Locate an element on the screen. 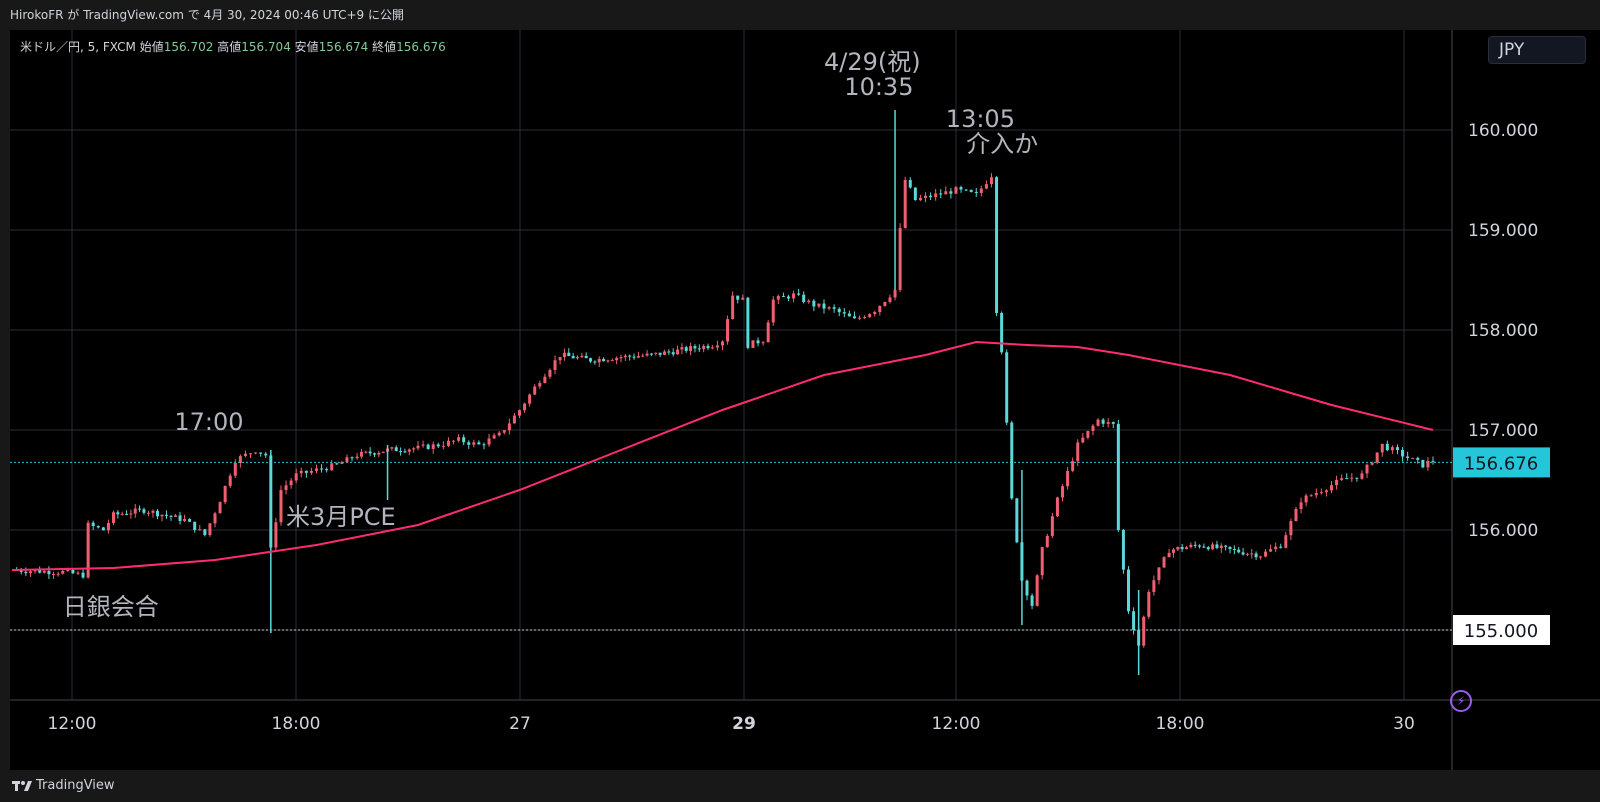 Image resolution: width=1600 pixels, height=802 pixels. price-scale is located at coordinates (1526, 365).